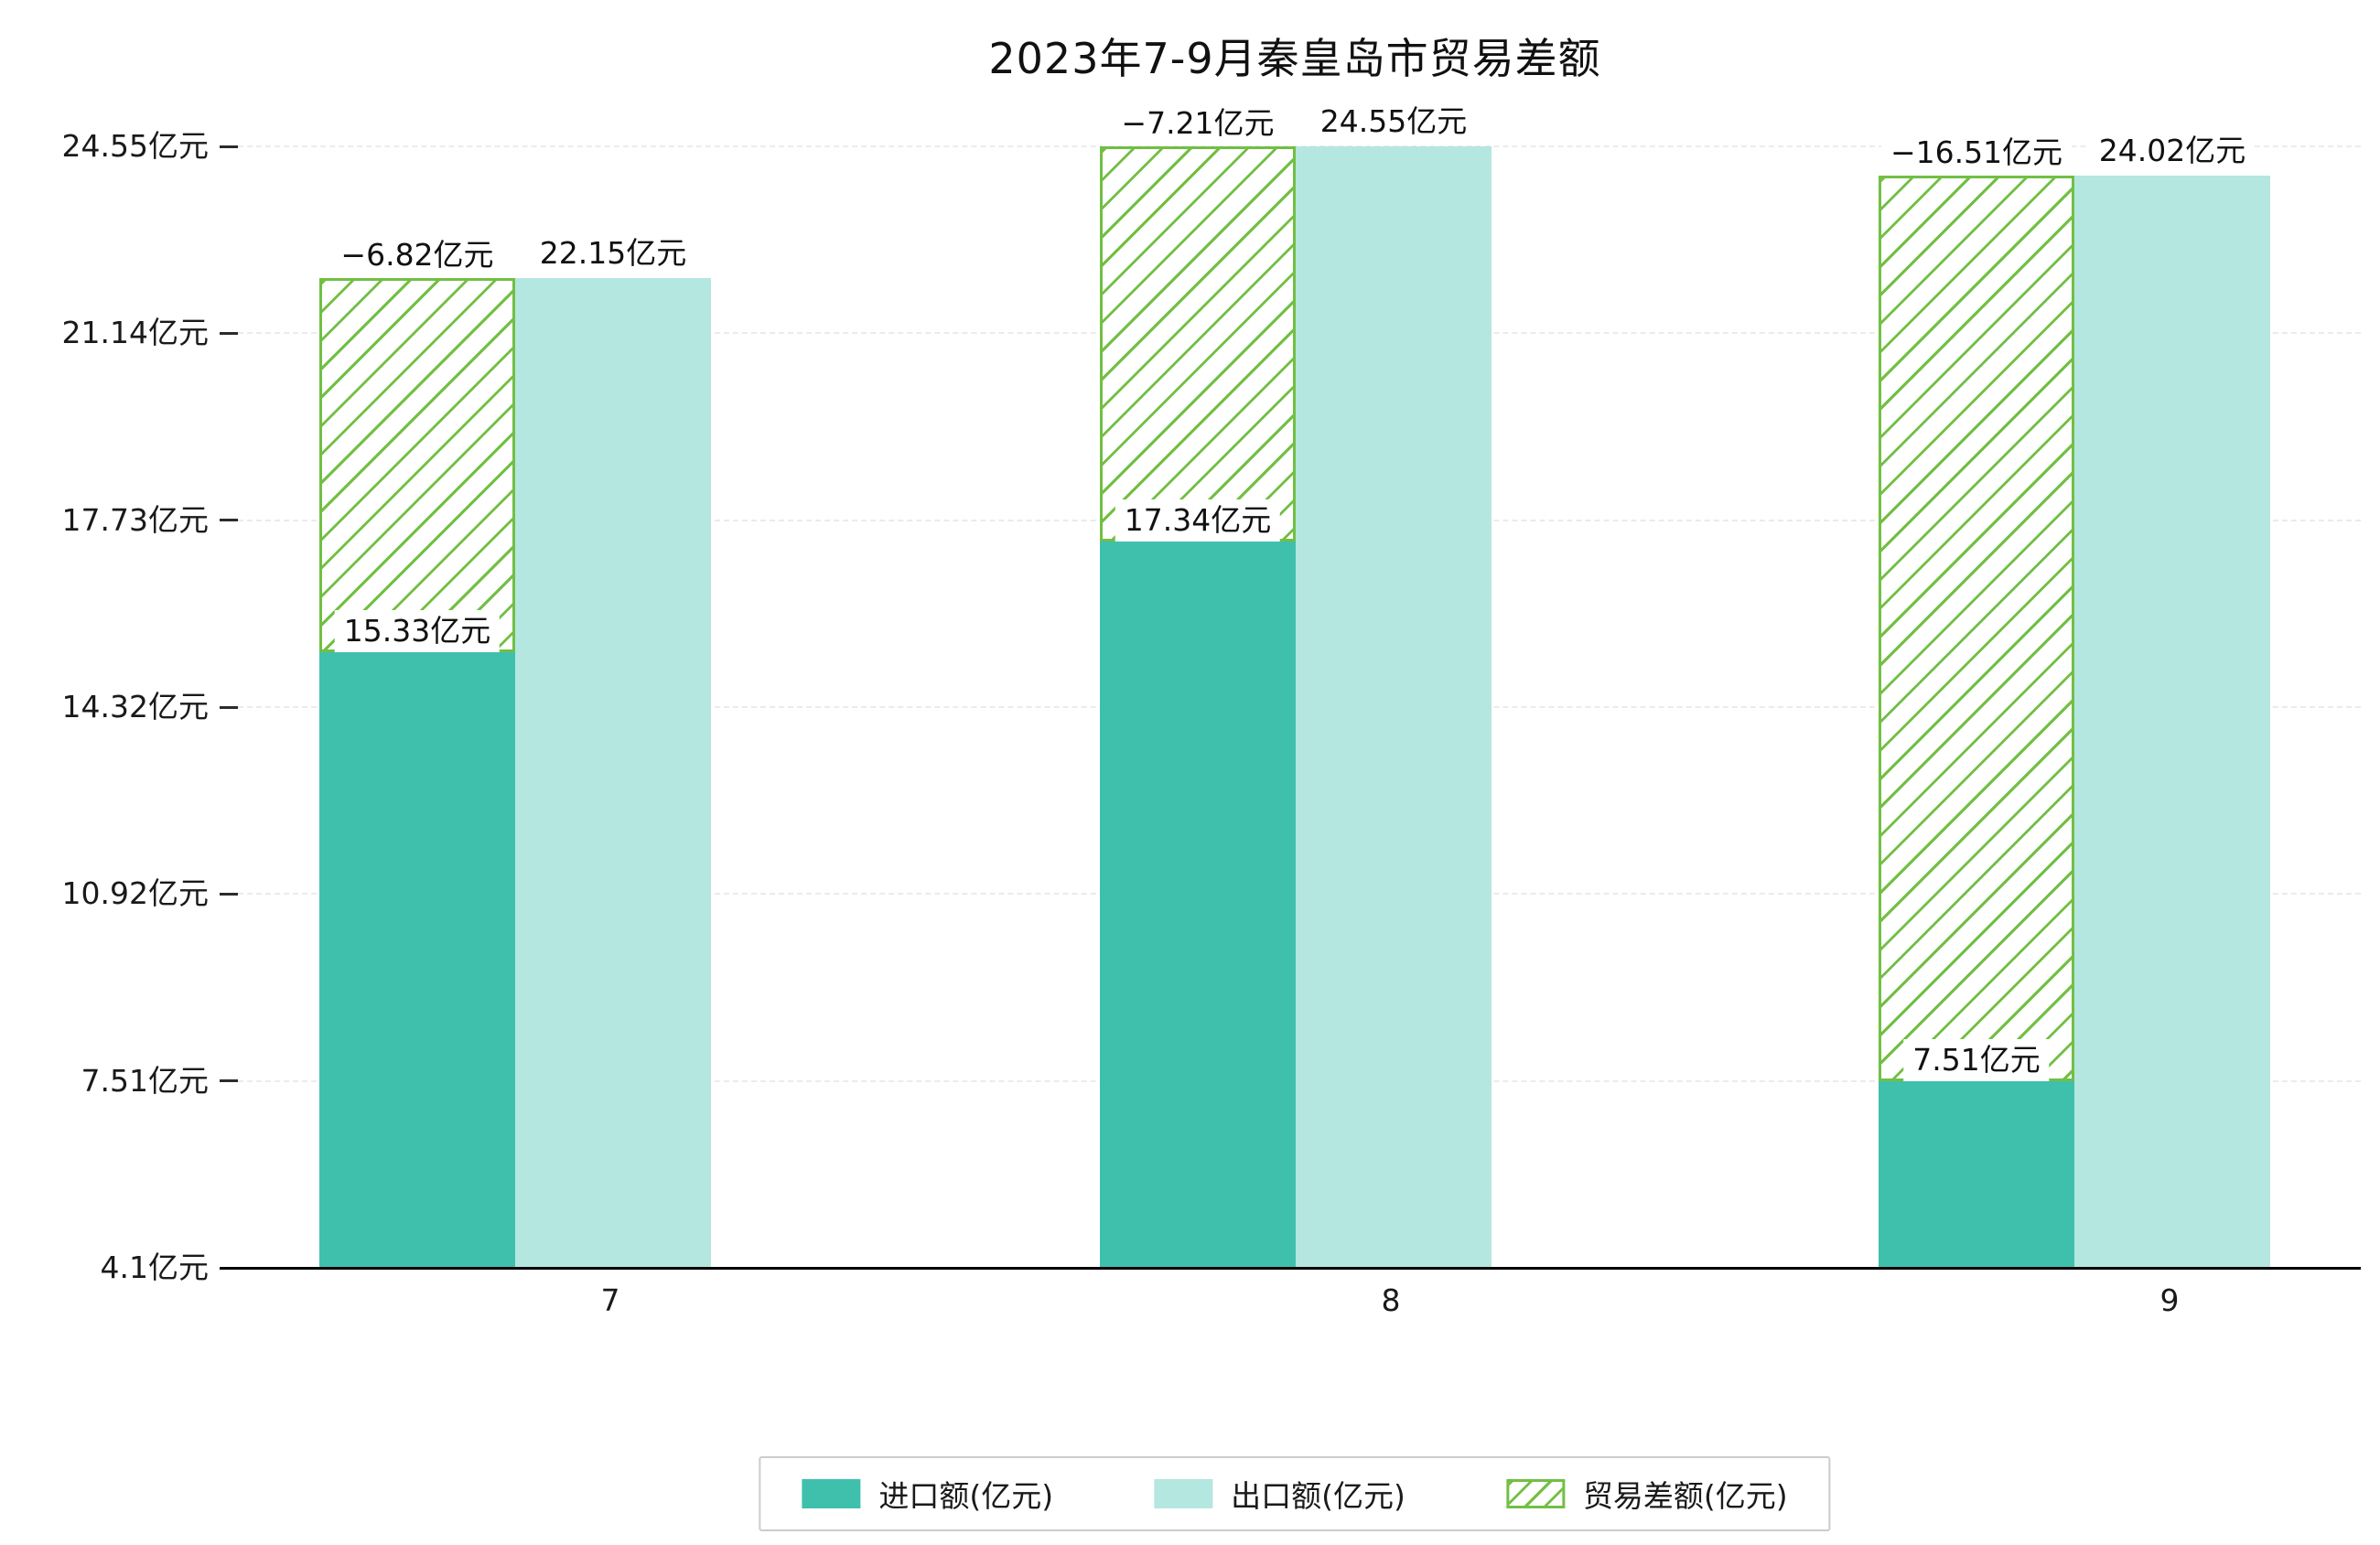 This screenshot has height=1545, width=2380. What do you see at coordinates (1198, 124) in the screenshot?
I see `label-trade-balance: −7.21亿元` at bounding box center [1198, 124].